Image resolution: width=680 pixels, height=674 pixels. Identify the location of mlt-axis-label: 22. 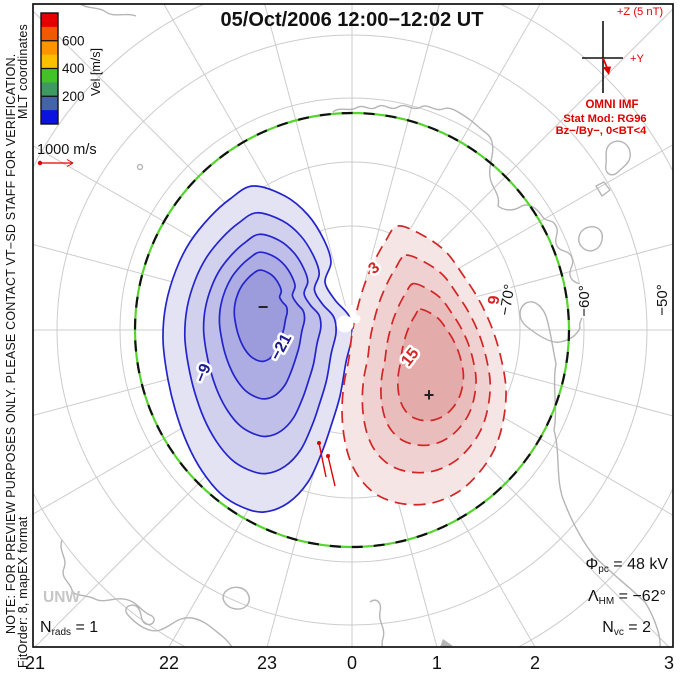
(169, 663).